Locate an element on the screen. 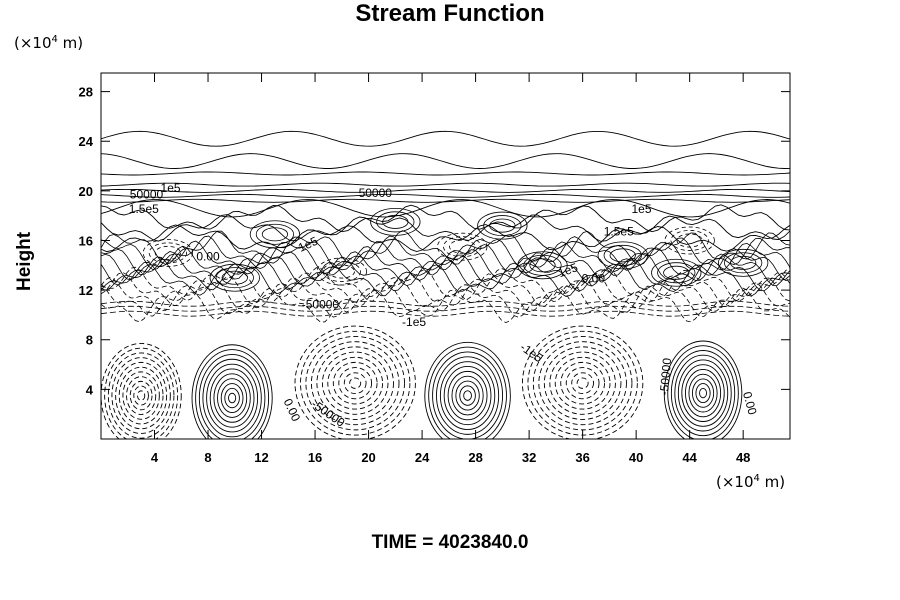 This screenshot has height=600, width=900. y-tick-label: 4 is located at coordinates (90, 389).